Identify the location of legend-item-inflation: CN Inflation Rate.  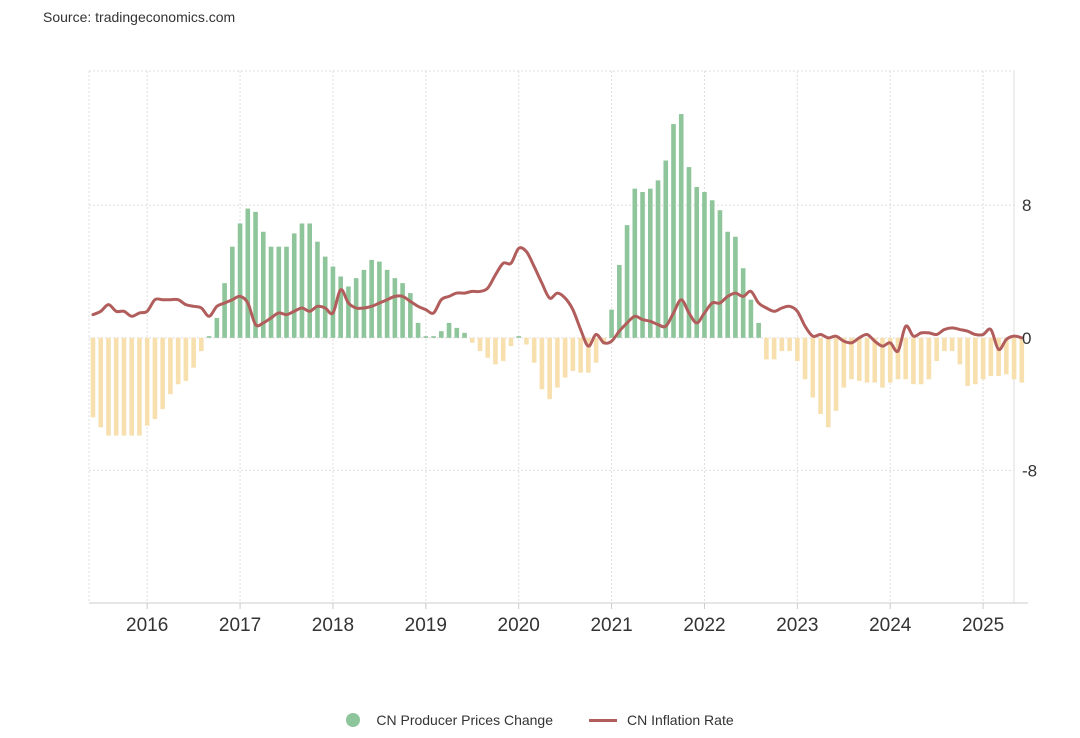
(661, 720).